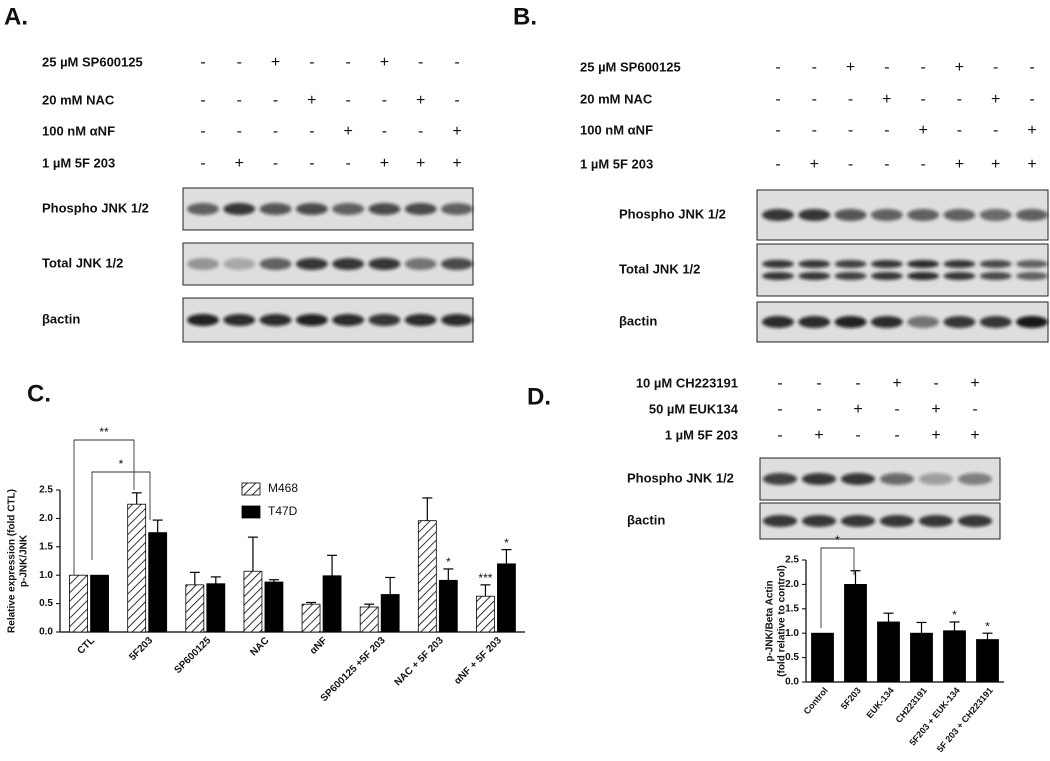  I want to click on treatment-label: 1 µM 5F 203, so click(78, 162).